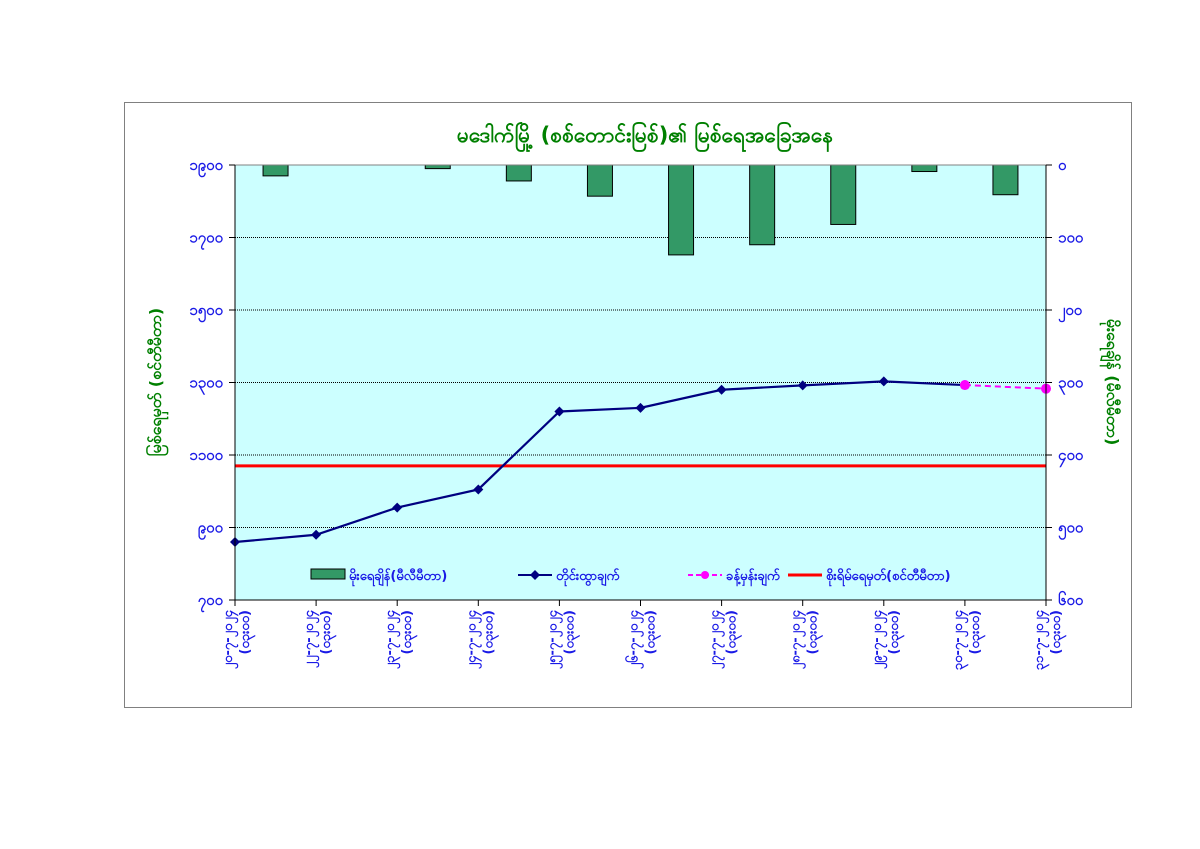  What do you see at coordinates (1041, 639) in the screenshot?
I see `x-tick-date: ၃၁-၇-၂၀၂၄` at bounding box center [1041, 639].